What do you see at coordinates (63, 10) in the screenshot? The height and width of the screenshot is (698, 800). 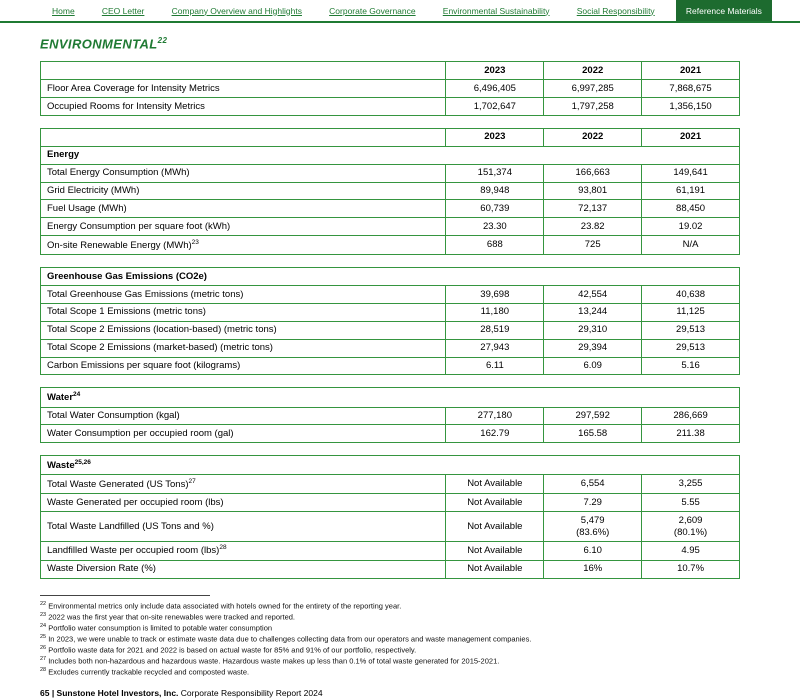 I see `nav-item-home: Home` at bounding box center [63, 10].